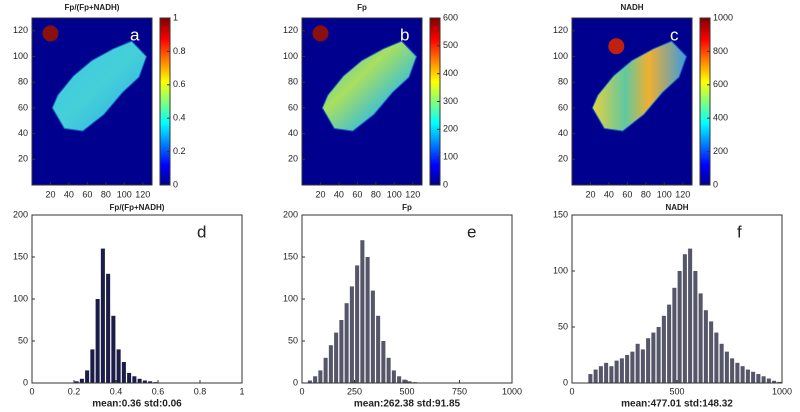 Image resolution: width=800 pixels, height=412 pixels. I want to click on colorbar, so click(165, 101).